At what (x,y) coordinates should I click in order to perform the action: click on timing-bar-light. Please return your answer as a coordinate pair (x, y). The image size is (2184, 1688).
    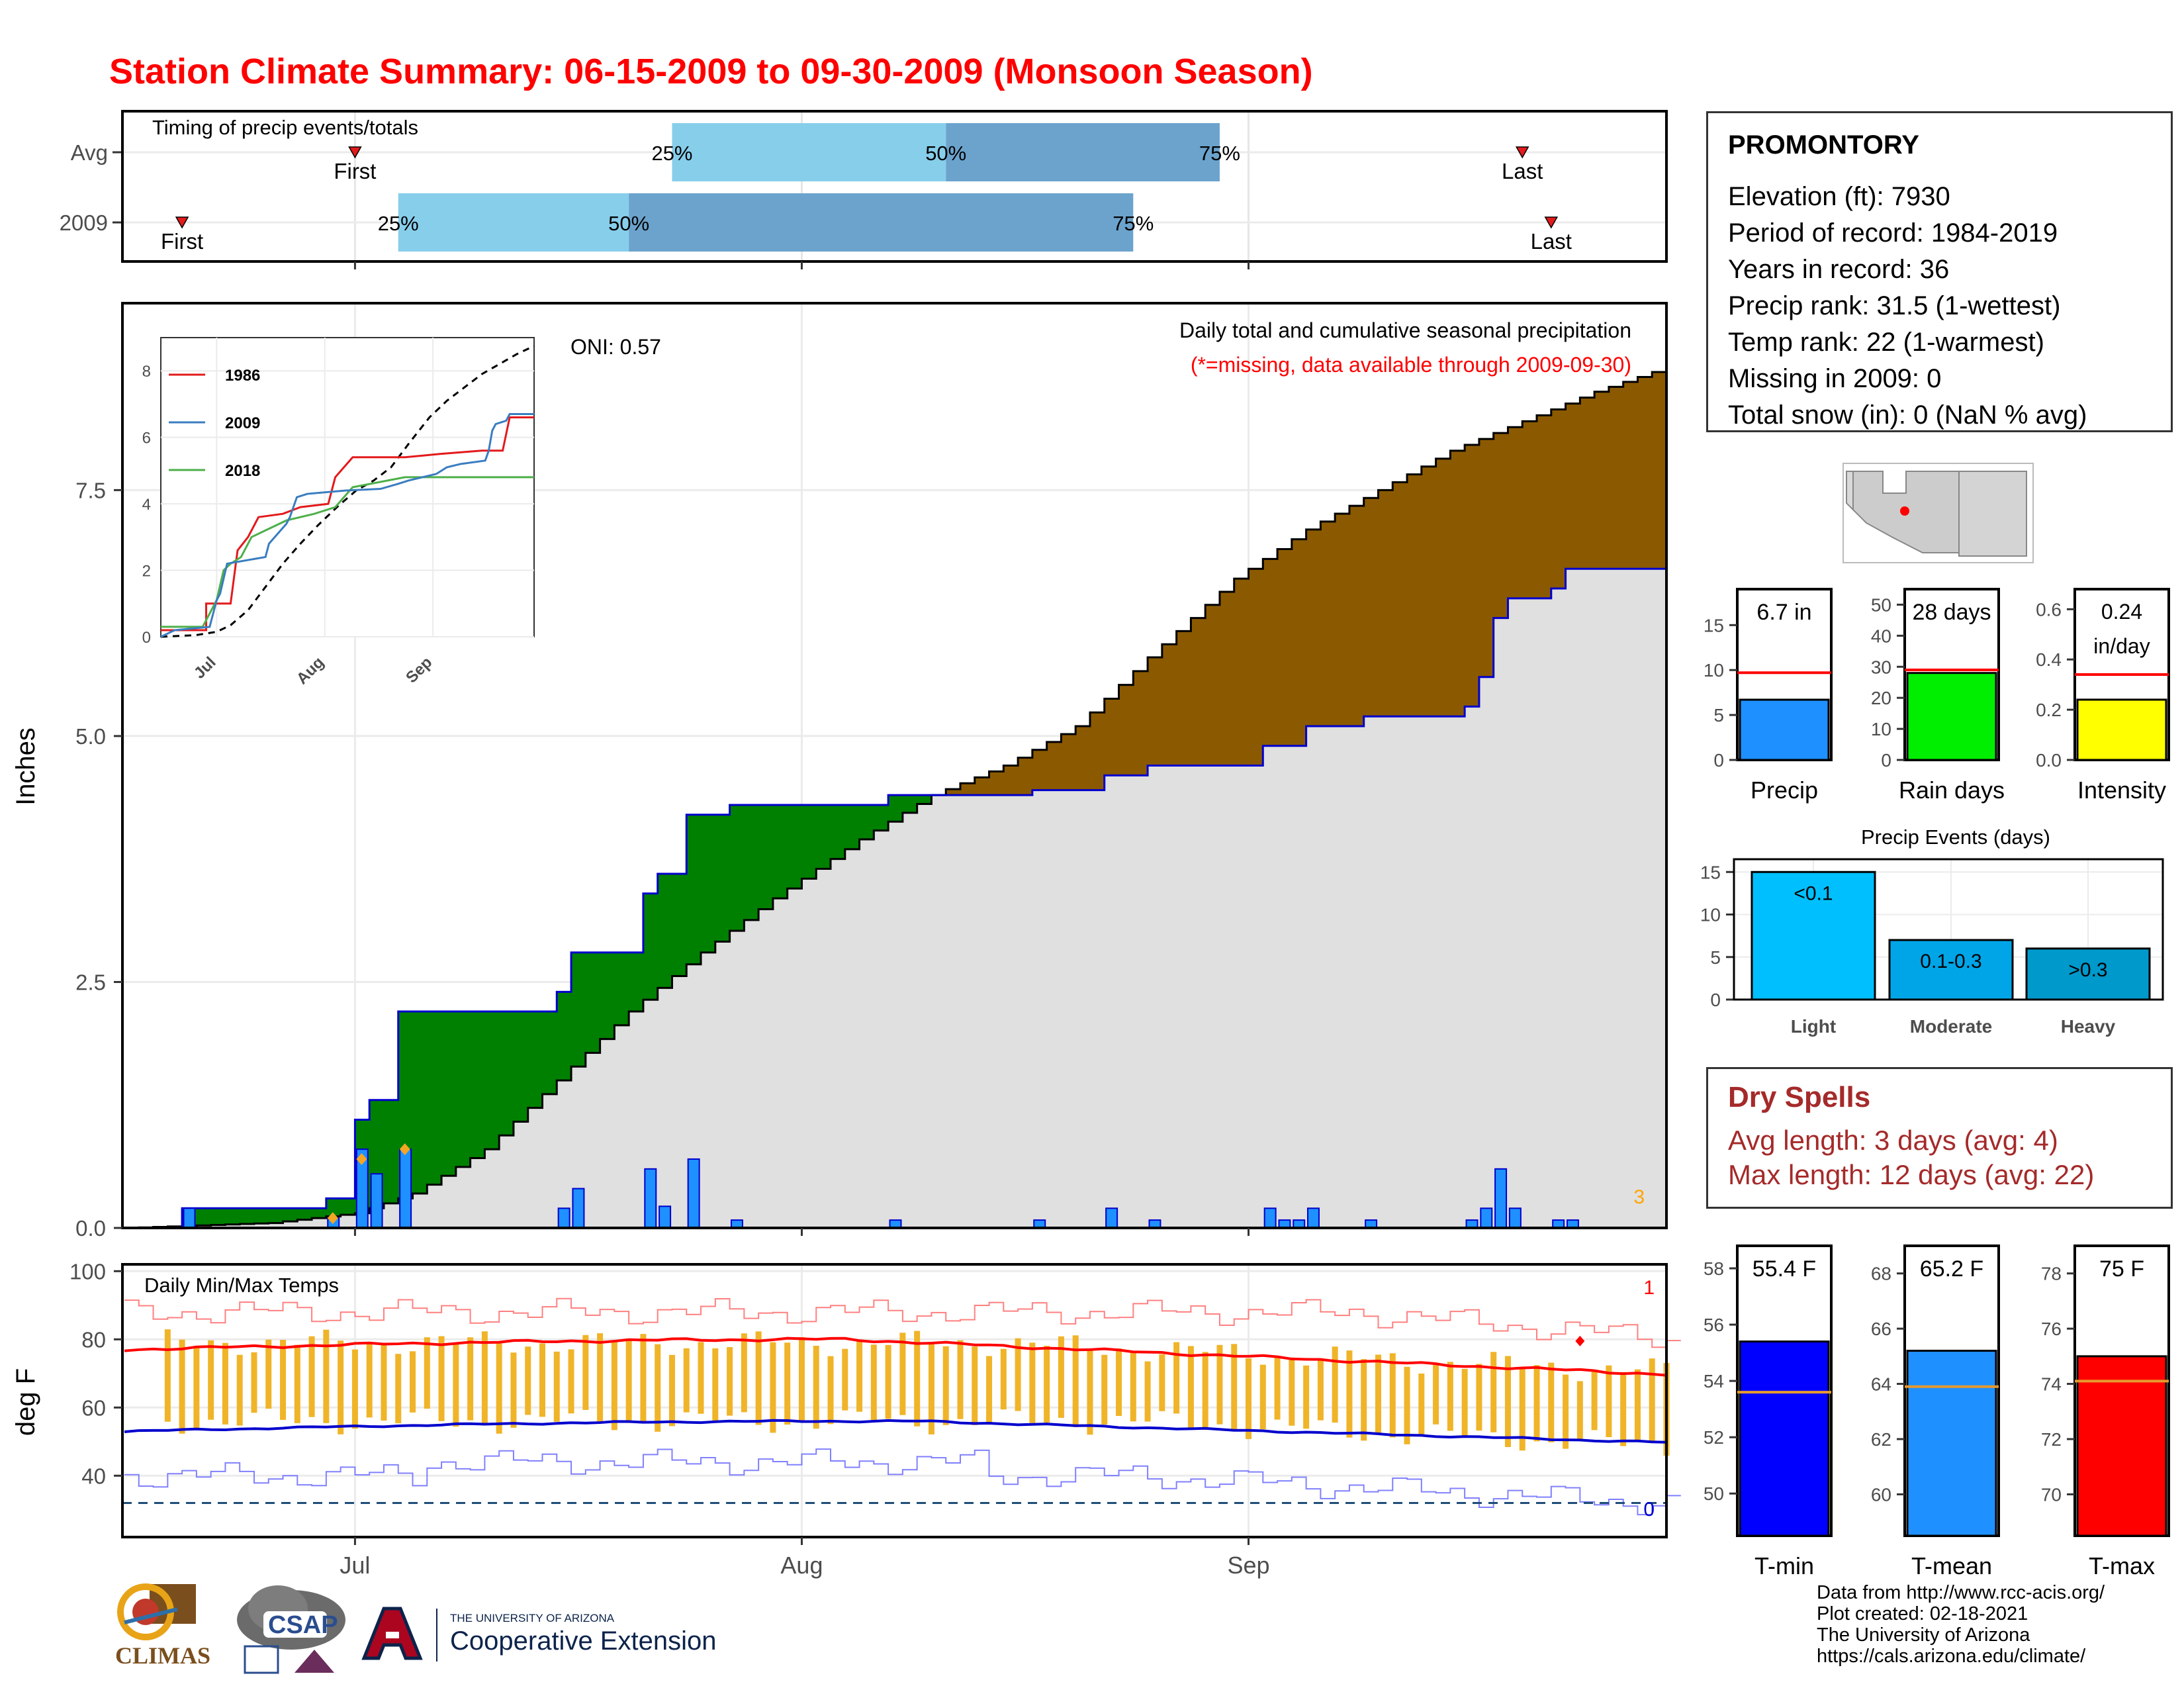
    Looking at the image, I should click on (809, 152).